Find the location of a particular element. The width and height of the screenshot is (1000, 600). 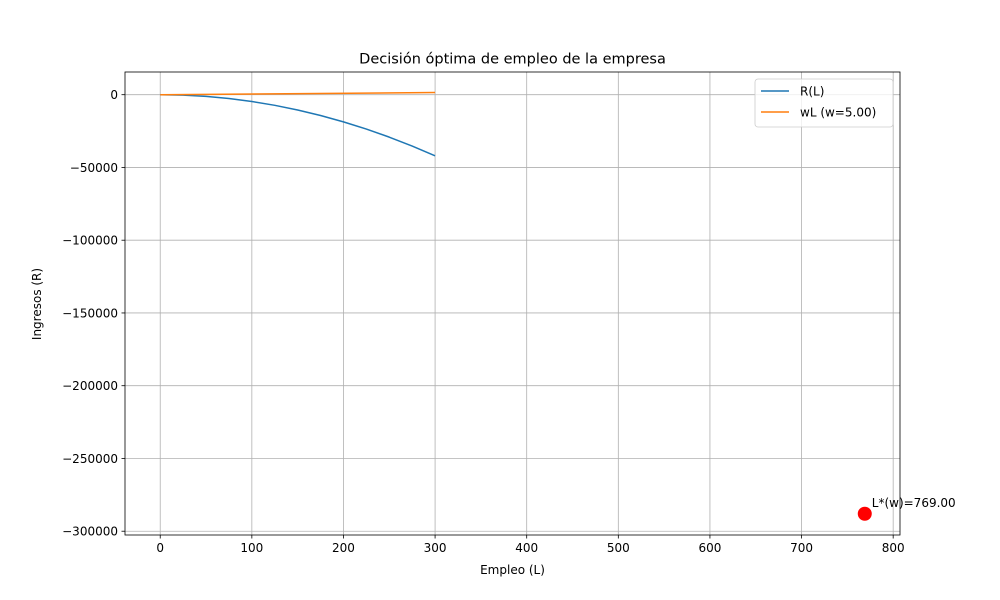

y-tick-label: −200000 is located at coordinates (90, 386).